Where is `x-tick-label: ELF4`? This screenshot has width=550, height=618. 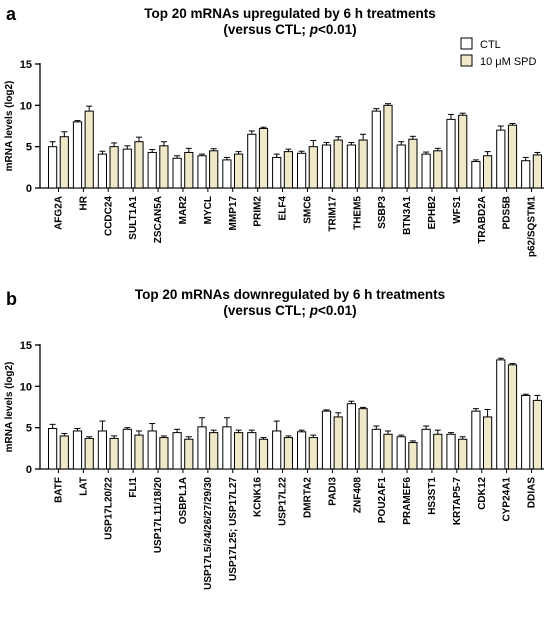
x-tick-label: ELF4 is located at coordinates (283, 208).